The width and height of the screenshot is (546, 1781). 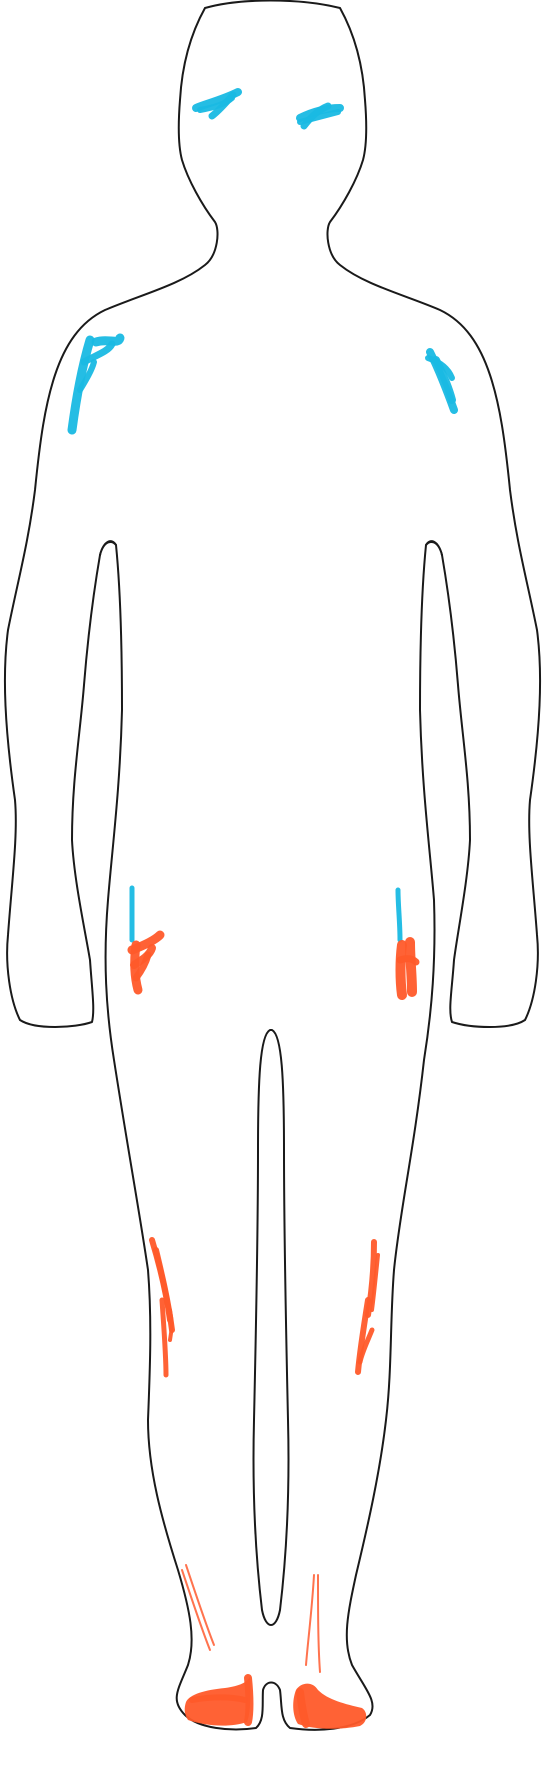 What do you see at coordinates (441, 381) in the screenshot?
I see `right-shoulder-mark` at bounding box center [441, 381].